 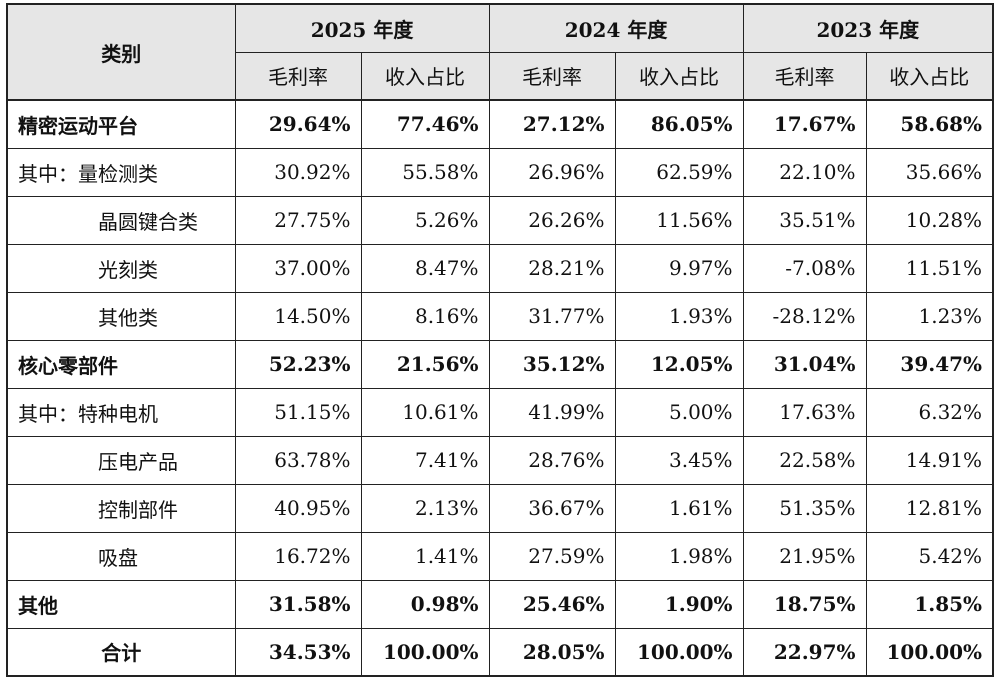 What do you see at coordinates (679, 268) in the screenshot?
I see `revenue-share-cell: 9.97%` at bounding box center [679, 268].